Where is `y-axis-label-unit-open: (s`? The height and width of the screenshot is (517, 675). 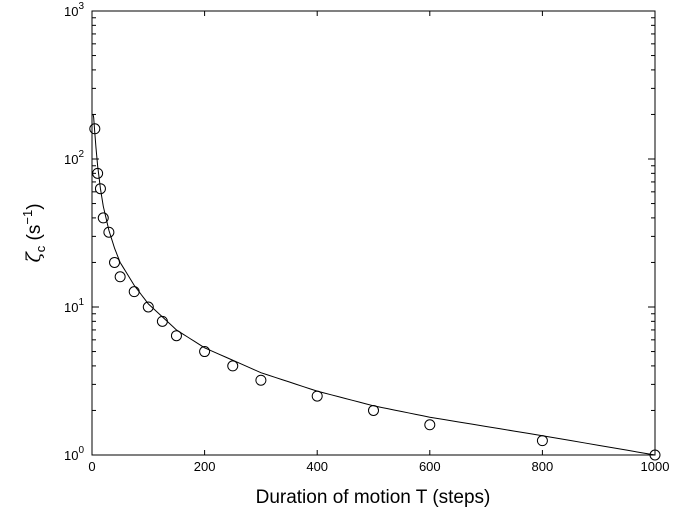
y-axis-label-unit-open: (s is located at coordinates (34, 235).